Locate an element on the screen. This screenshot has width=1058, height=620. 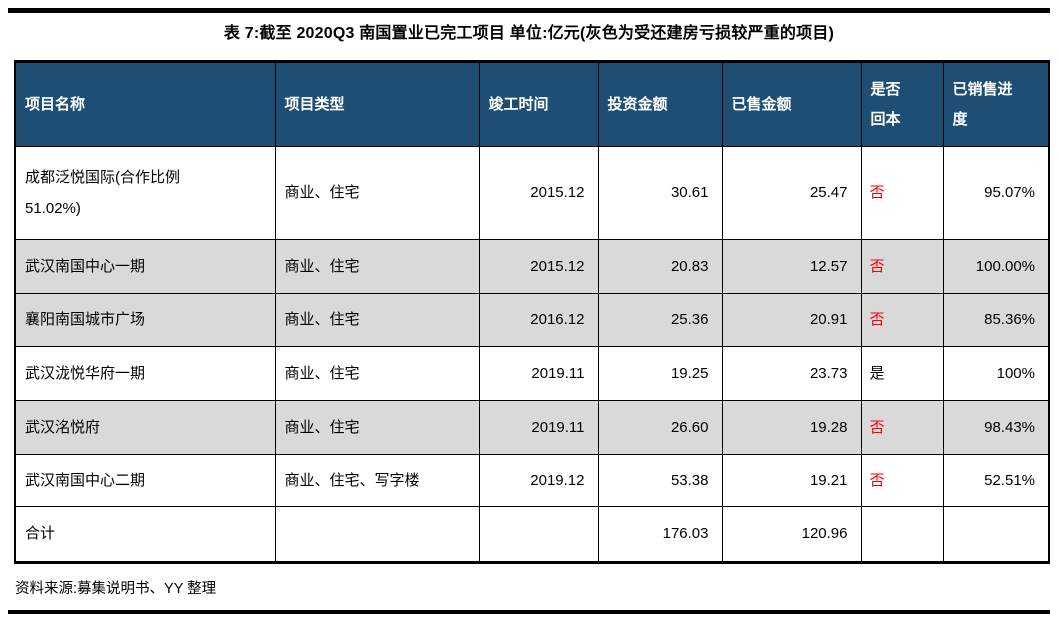
sales-progress-cell: 85.36% is located at coordinates (996, 320).